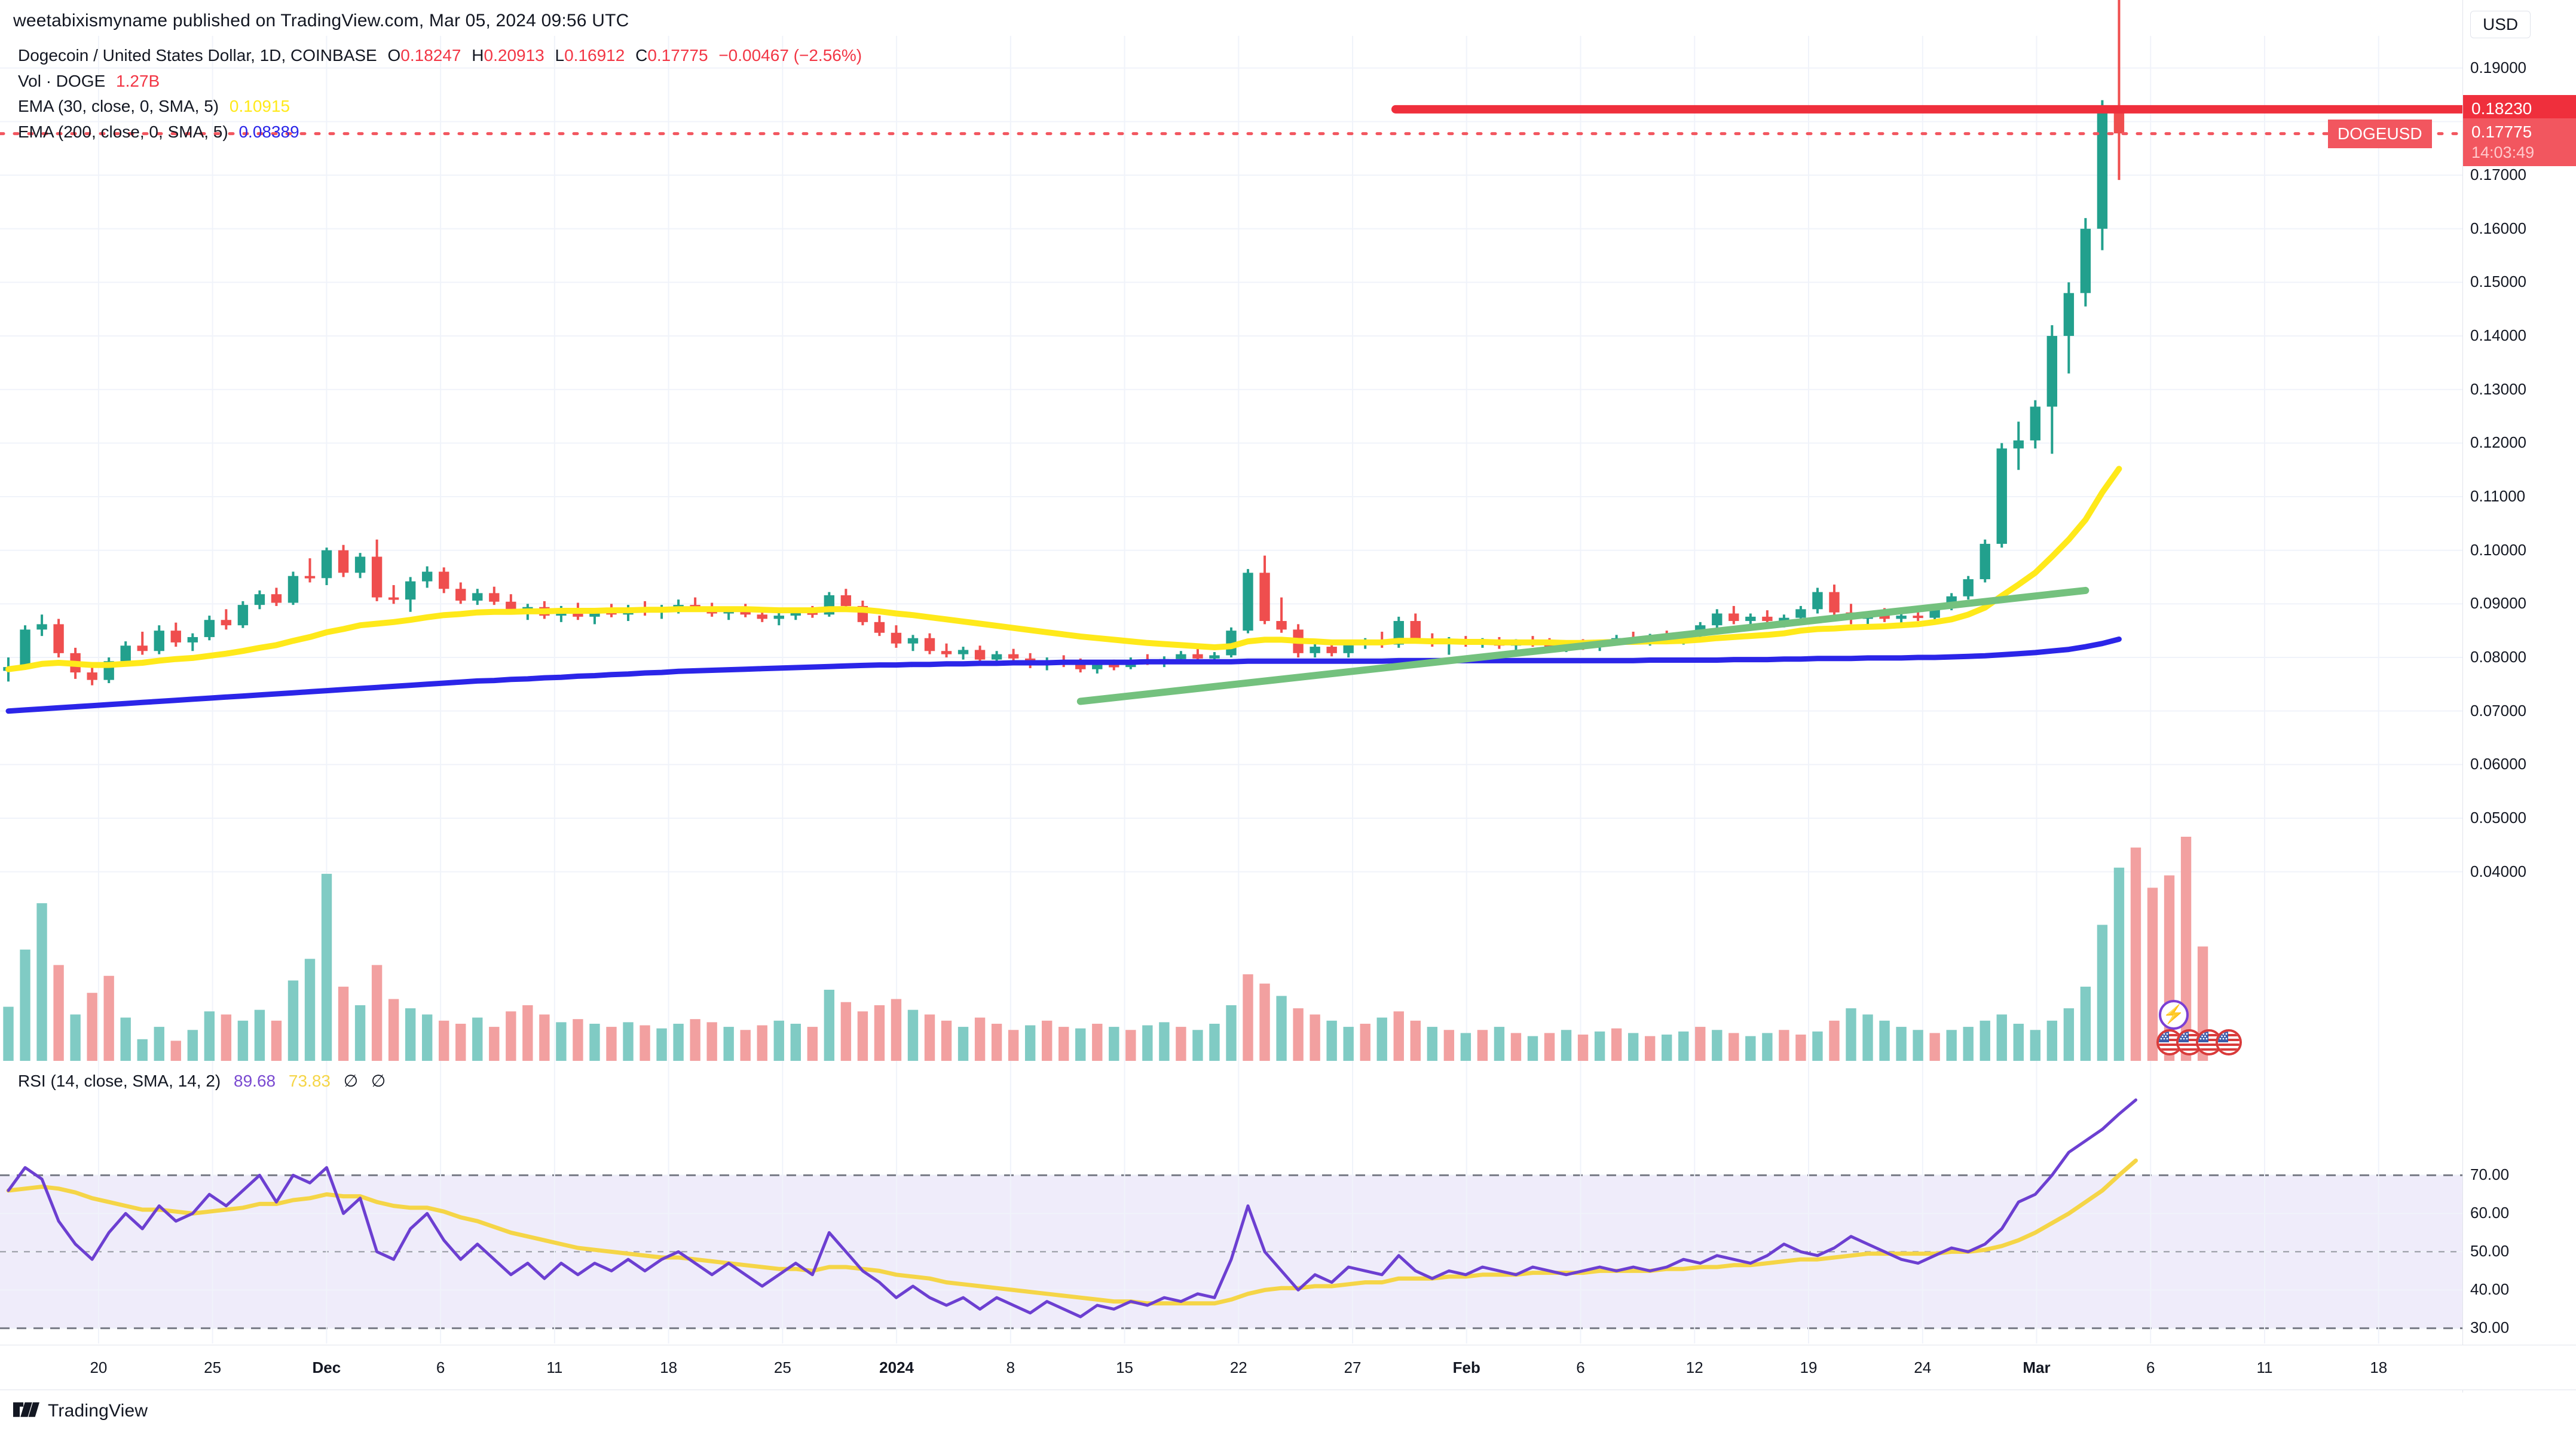 Image resolution: width=2576 pixels, height=1432 pixels. Describe the element at coordinates (1809, 1367) in the screenshot. I see `time-axis-tick: 19` at that location.